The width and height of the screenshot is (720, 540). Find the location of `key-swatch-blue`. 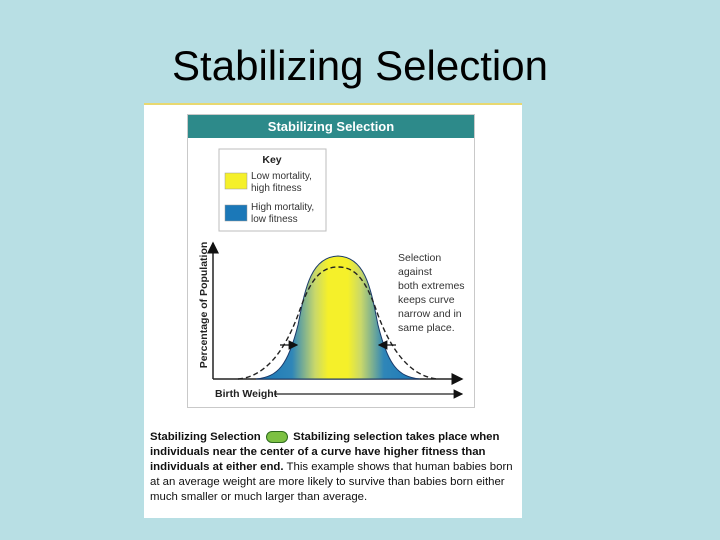

key-swatch-blue is located at coordinates (236, 213).